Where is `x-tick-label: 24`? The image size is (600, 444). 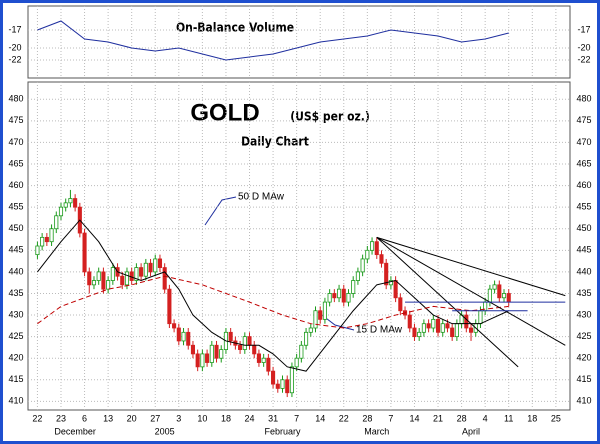 x-tick-label: 24 is located at coordinates (250, 418).